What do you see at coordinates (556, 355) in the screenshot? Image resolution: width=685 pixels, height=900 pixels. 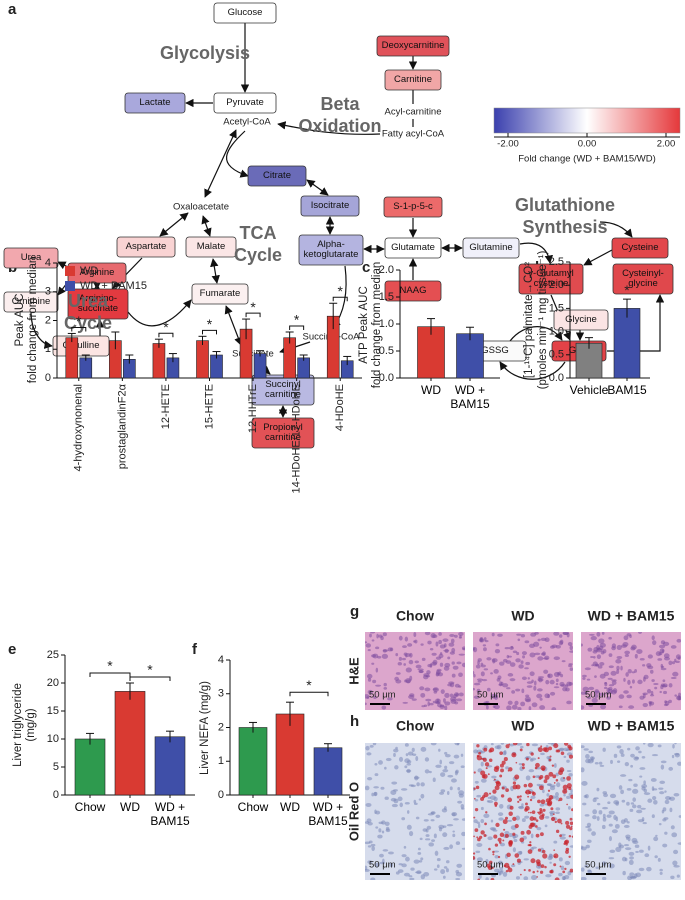 I see `y-tick-label: 0.5` at bounding box center [556, 355].